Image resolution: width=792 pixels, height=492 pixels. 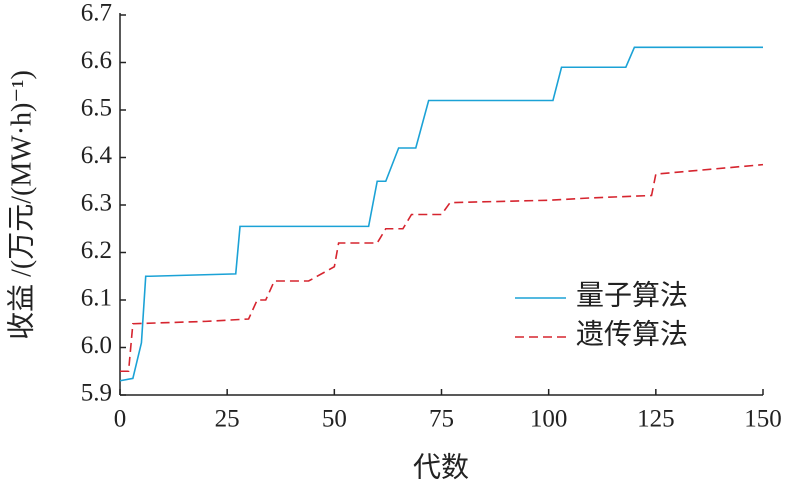 What do you see at coordinates (96, 108) in the screenshot?
I see `y-tick-label: 6.5` at bounding box center [96, 108].